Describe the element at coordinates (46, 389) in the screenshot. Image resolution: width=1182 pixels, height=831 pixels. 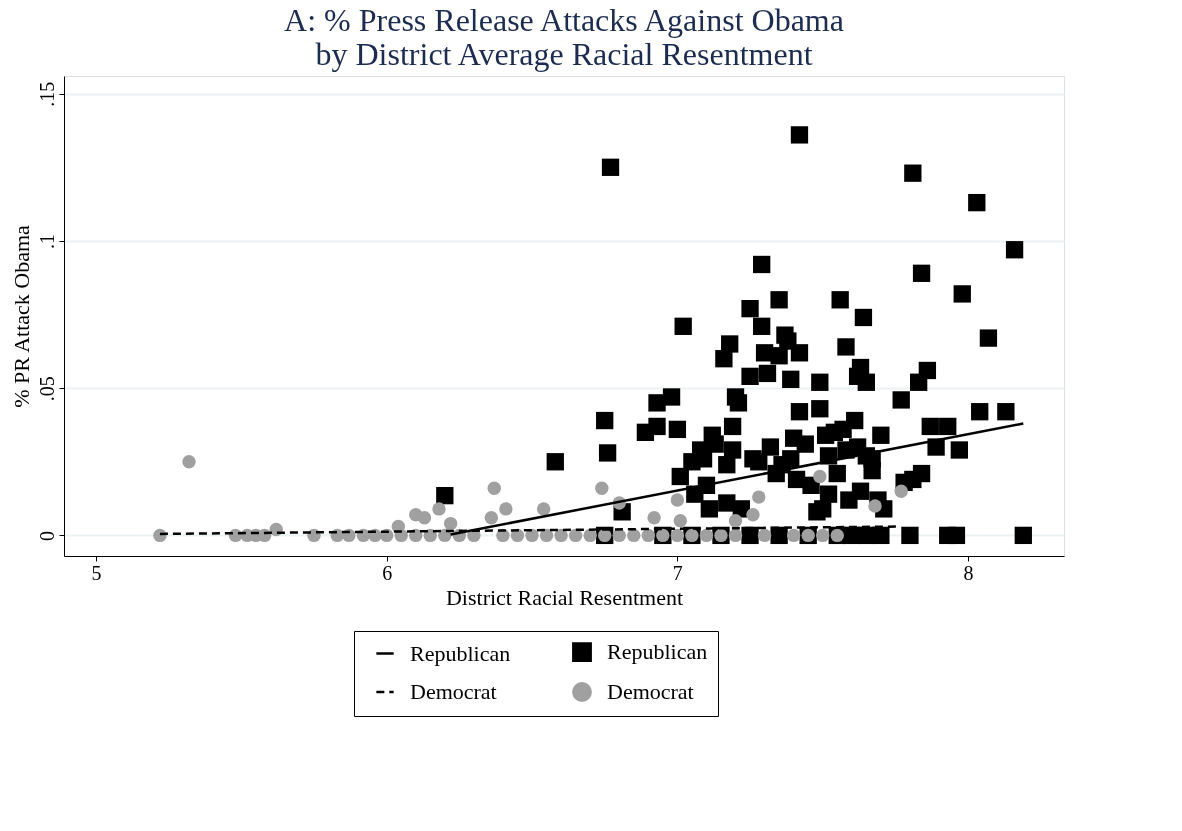
I see `y-tick-label: .05` at that location.